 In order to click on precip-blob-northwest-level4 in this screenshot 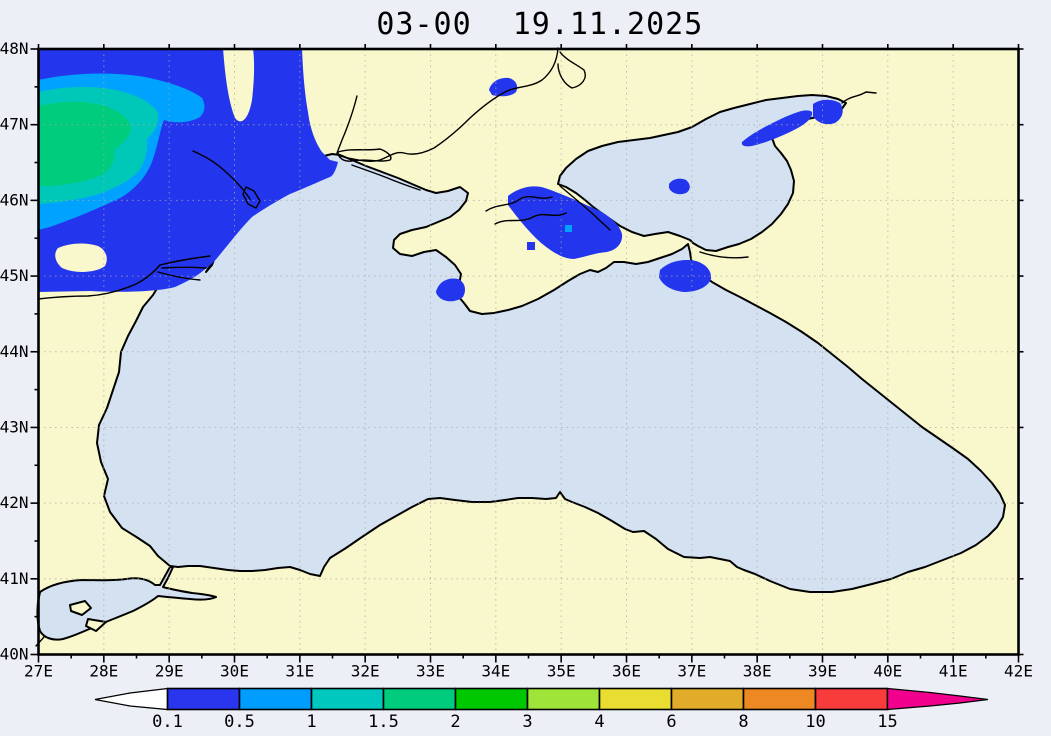, I will do `click(84, 143)`.